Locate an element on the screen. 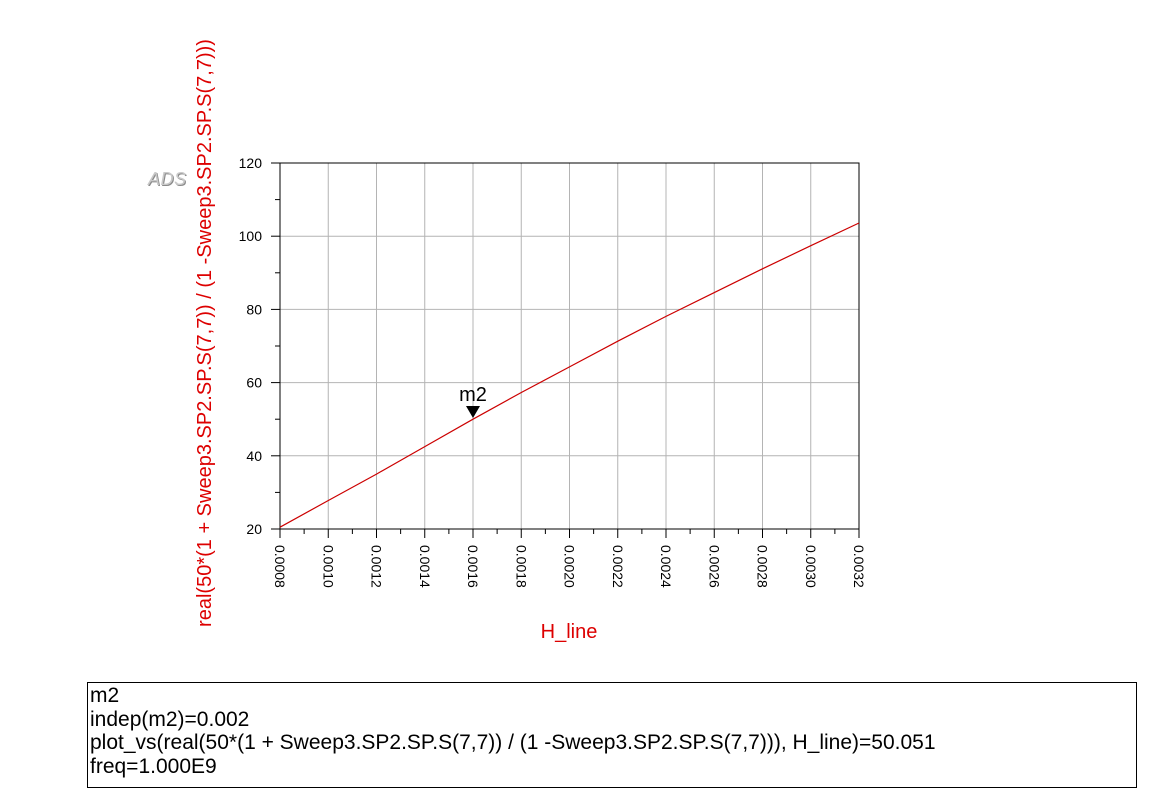 Image resolution: width=1167 pixels, height=807 pixels. y-tick-label: 60 is located at coordinates (254, 383).